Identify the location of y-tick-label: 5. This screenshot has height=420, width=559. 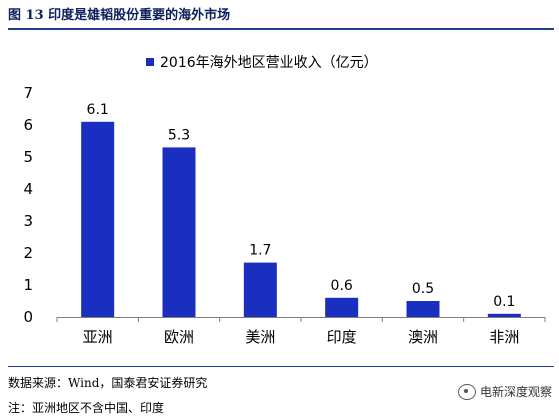
(28, 157).